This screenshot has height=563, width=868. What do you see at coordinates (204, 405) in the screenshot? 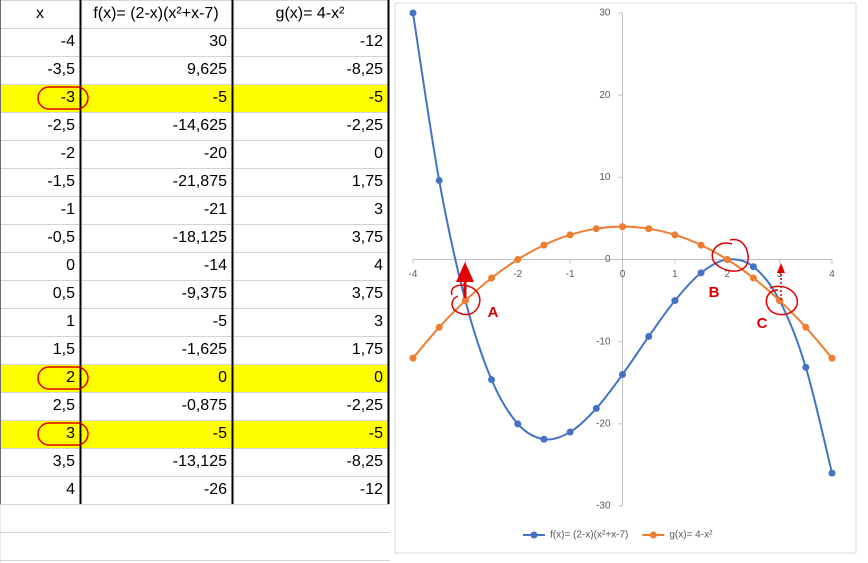
I see `cell: -0,875` at bounding box center [204, 405].